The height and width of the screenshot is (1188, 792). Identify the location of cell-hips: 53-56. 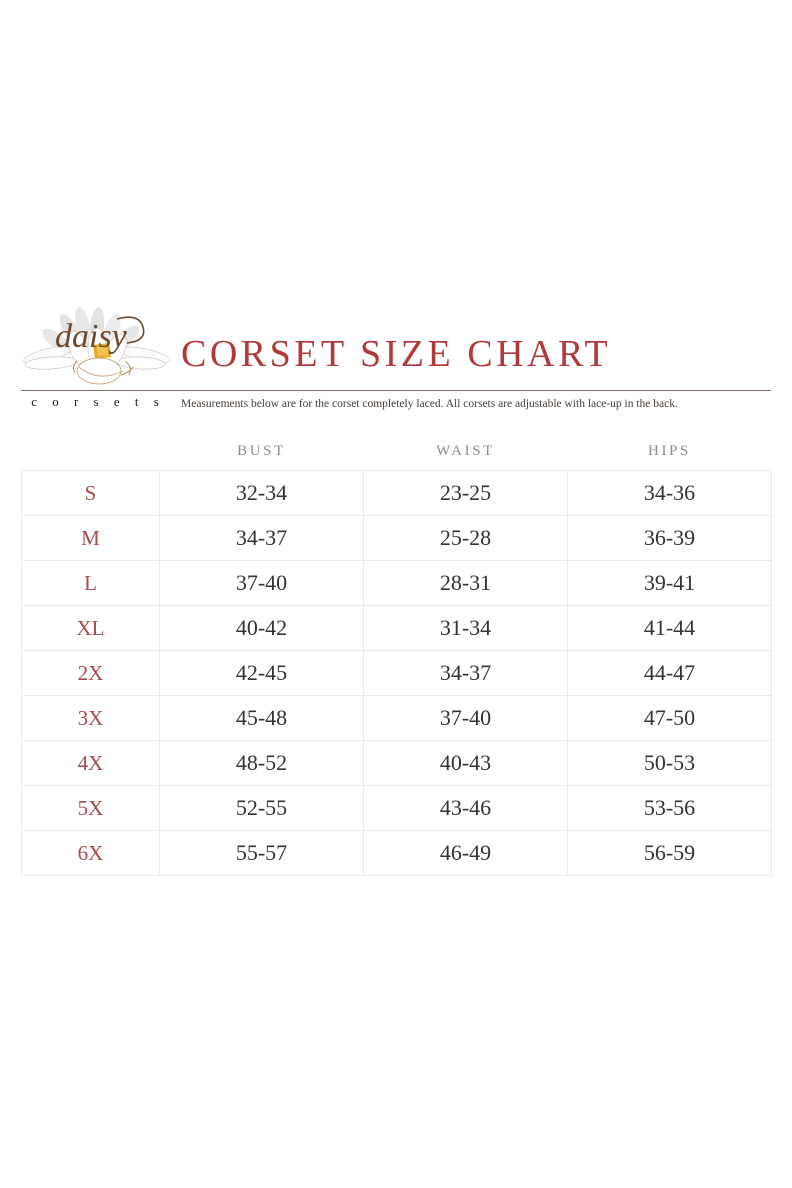
(669, 808).